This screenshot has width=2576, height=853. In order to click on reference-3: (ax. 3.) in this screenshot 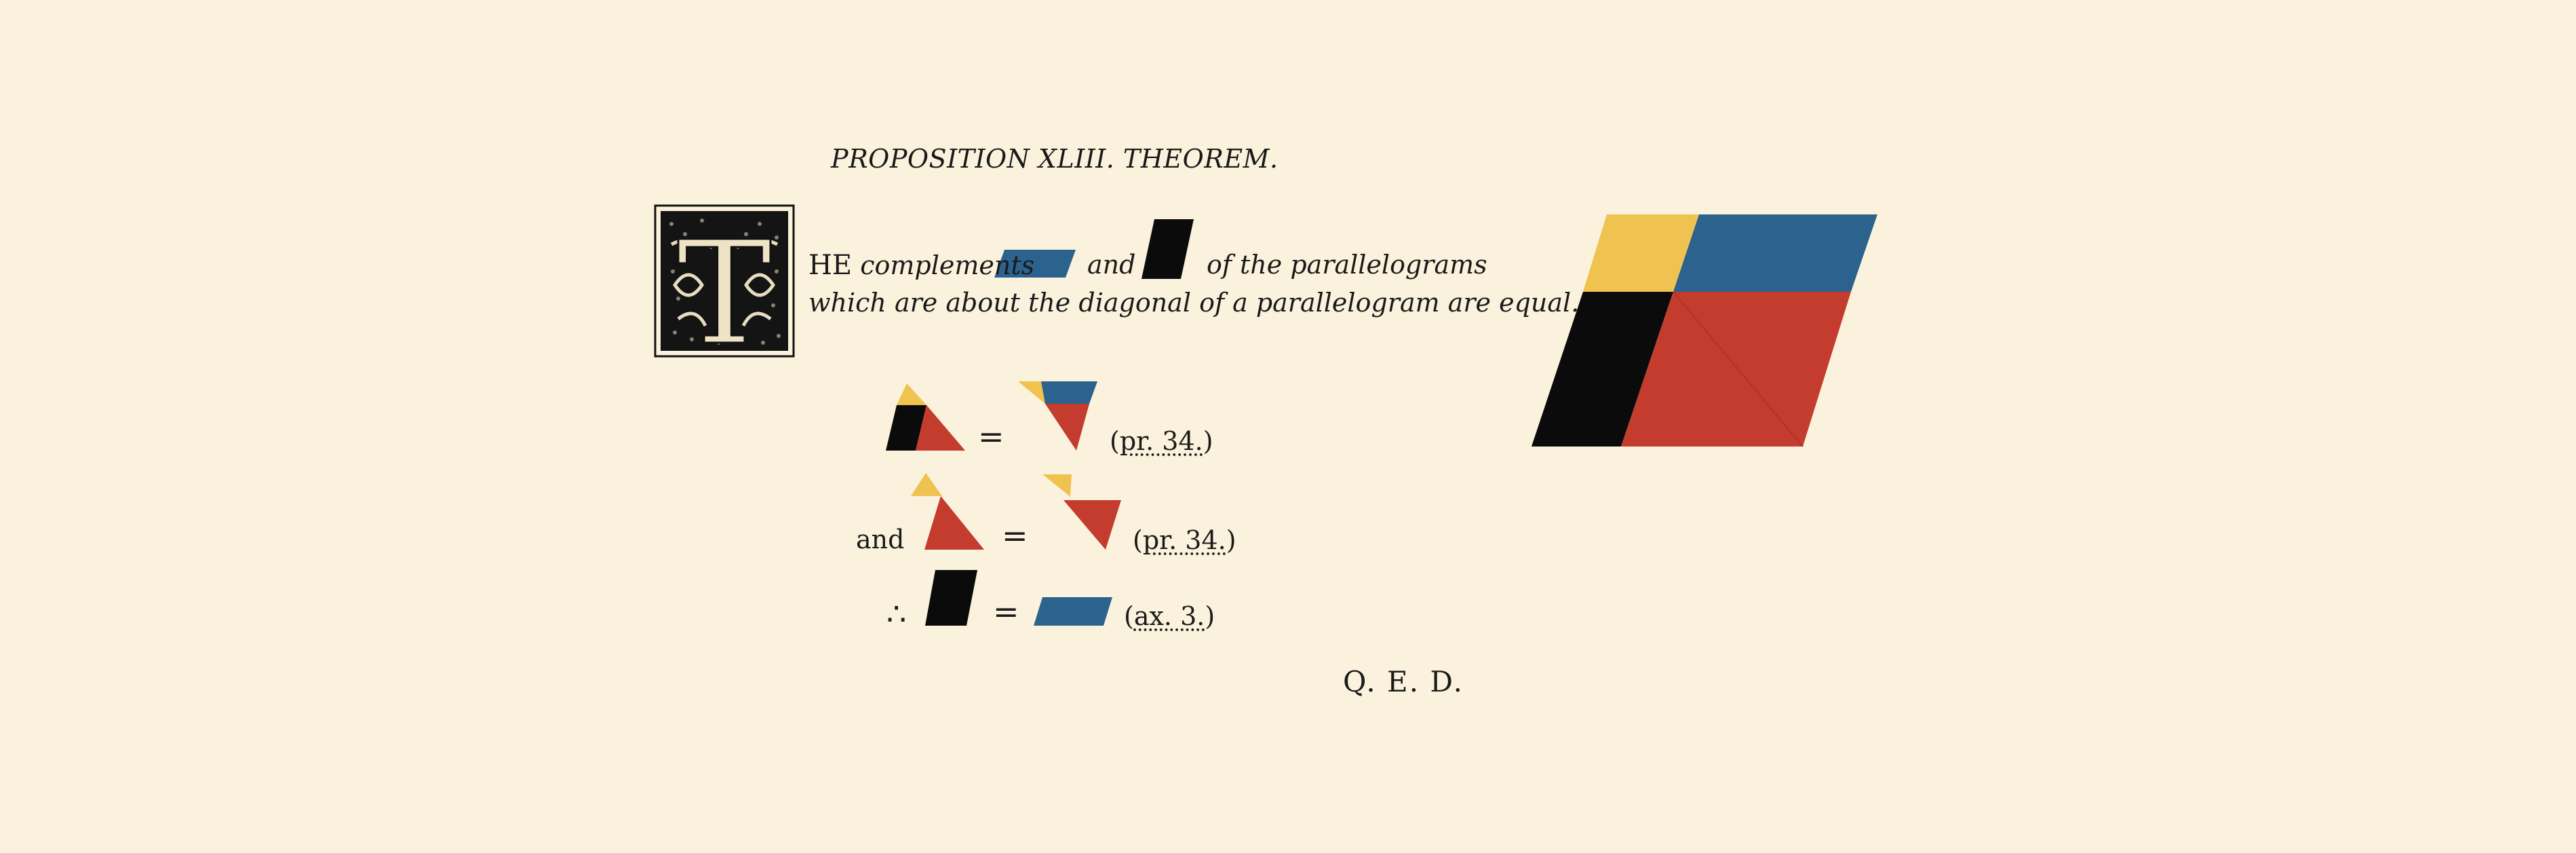, I will do `click(1169, 616)`.